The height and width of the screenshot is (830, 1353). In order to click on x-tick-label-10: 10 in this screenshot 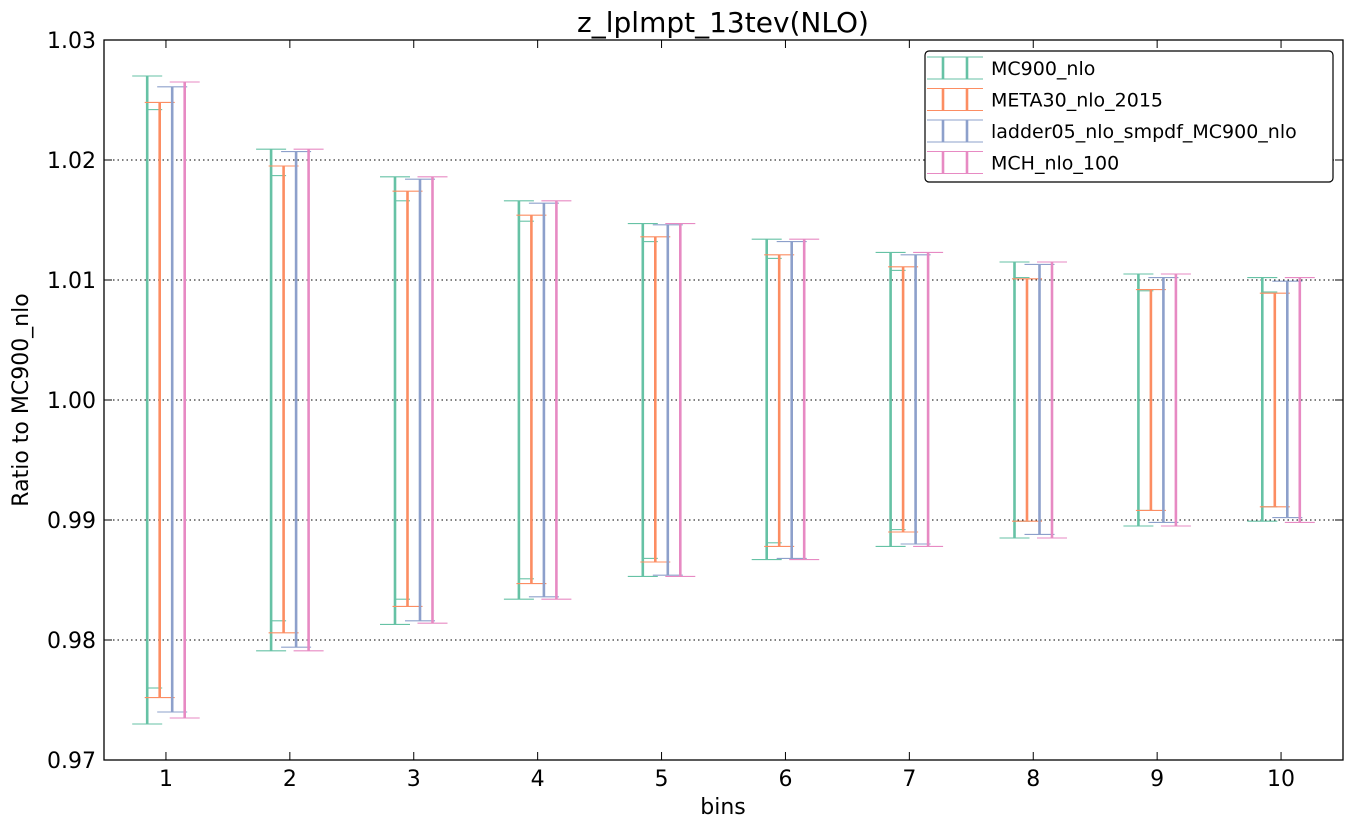, I will do `click(1281, 779)`.